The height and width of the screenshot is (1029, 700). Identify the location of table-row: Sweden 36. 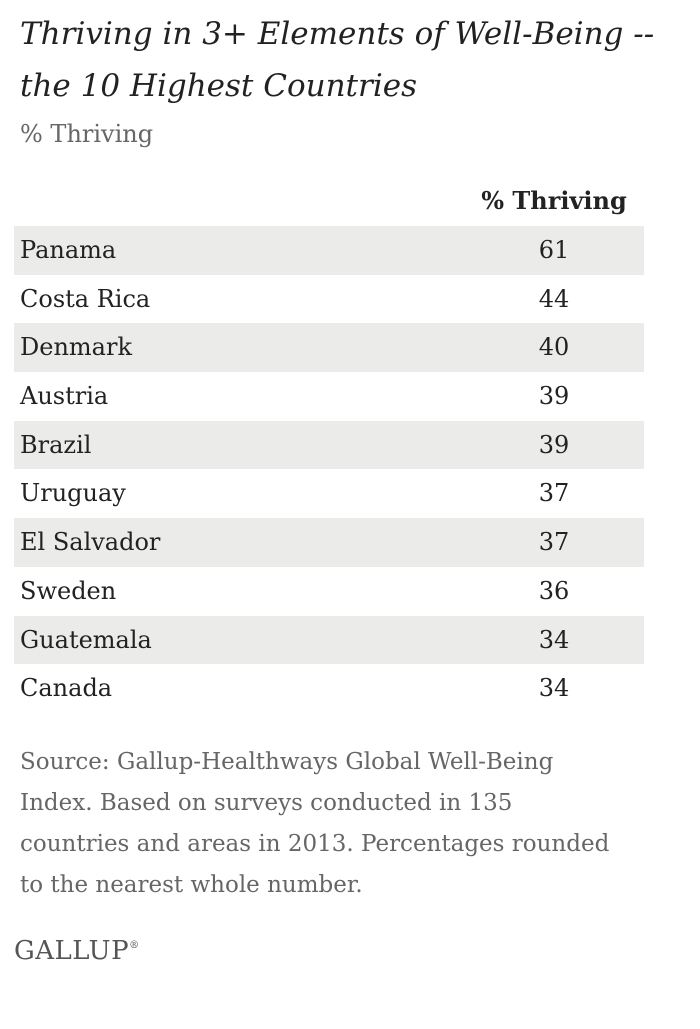
(329, 591).